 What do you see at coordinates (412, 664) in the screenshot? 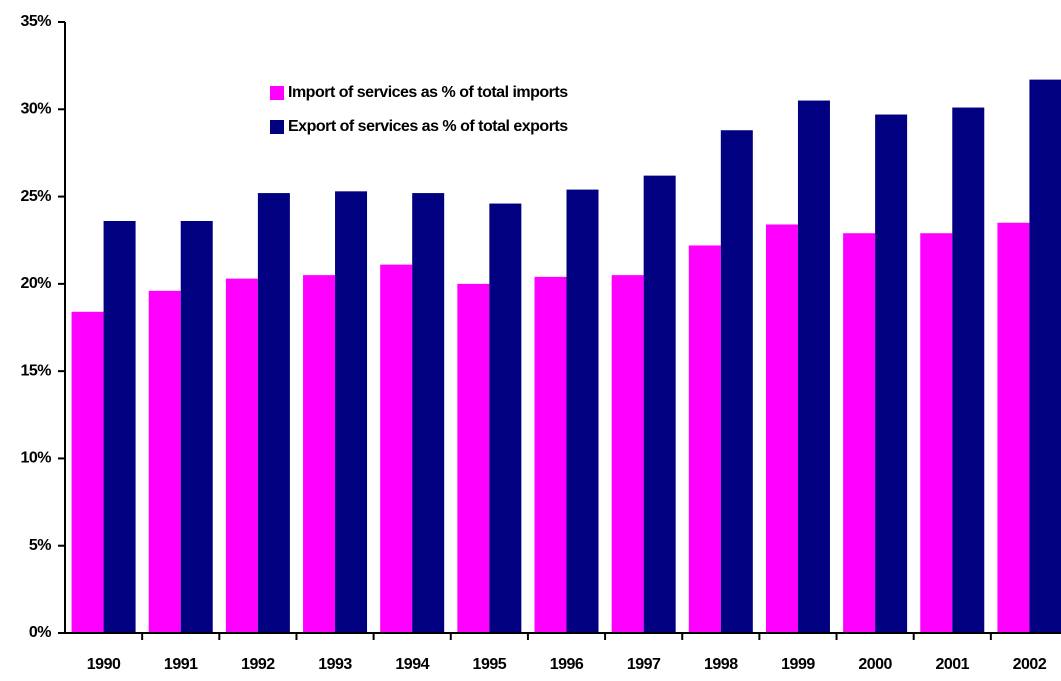
I see `x-tick-label: 1994` at bounding box center [412, 664].